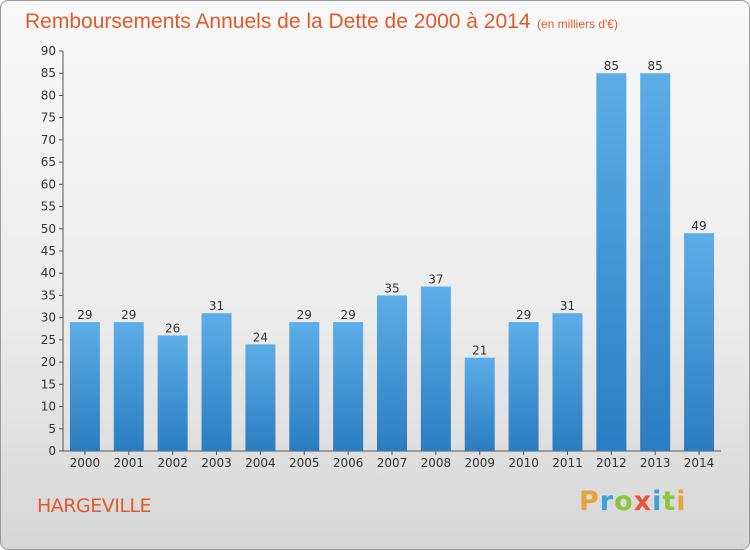 The image size is (750, 550). What do you see at coordinates (48, 162) in the screenshot?
I see `y-tick-label: 65` at bounding box center [48, 162].